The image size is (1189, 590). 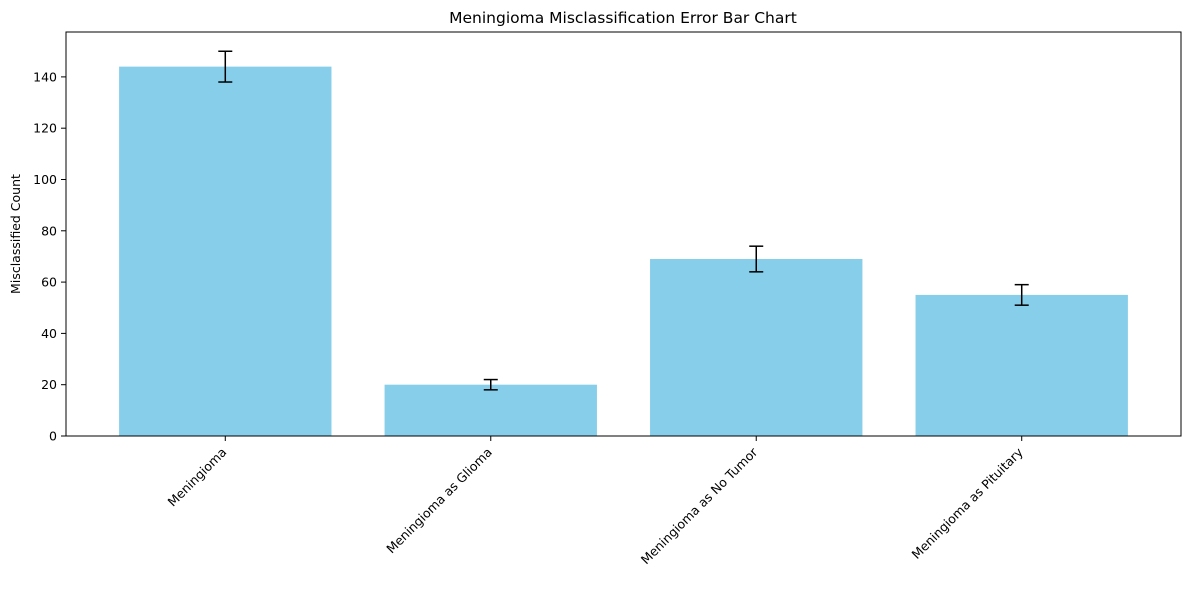 What do you see at coordinates (968, 503) in the screenshot?
I see `x-tick-label: Meningioma as Pituitary` at bounding box center [968, 503].